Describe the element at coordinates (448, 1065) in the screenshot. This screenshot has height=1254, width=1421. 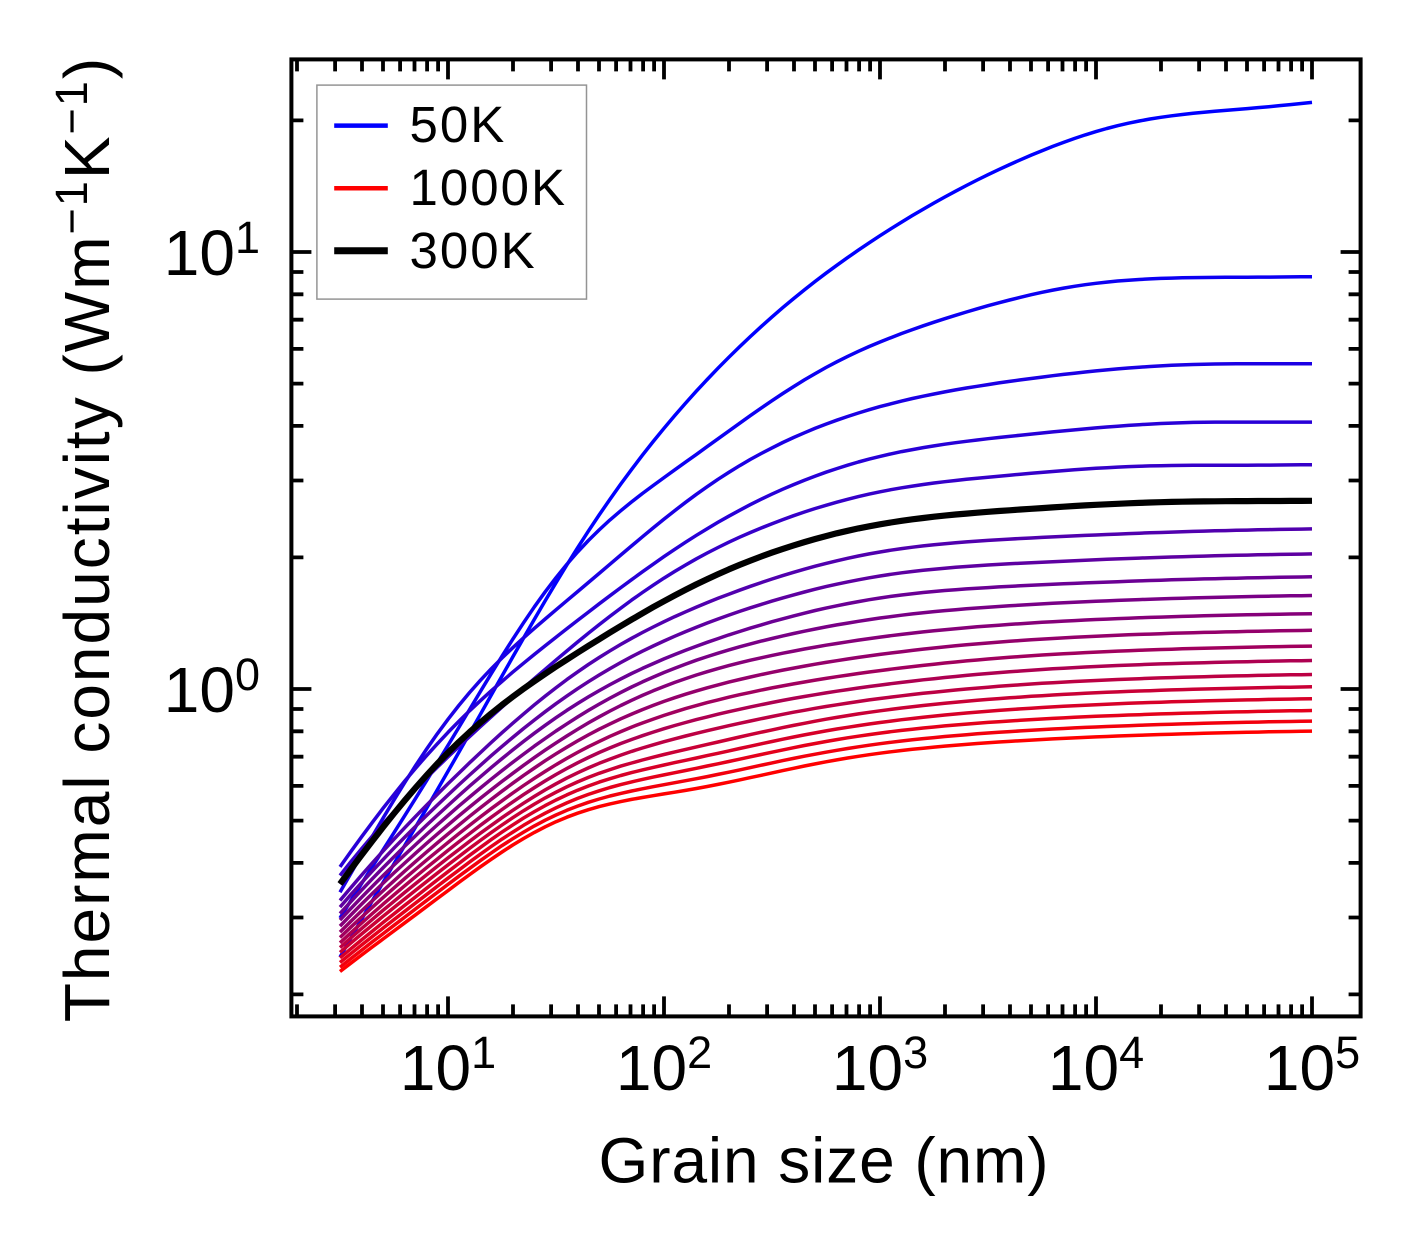
I see `svg-text: 10¹` at that location.